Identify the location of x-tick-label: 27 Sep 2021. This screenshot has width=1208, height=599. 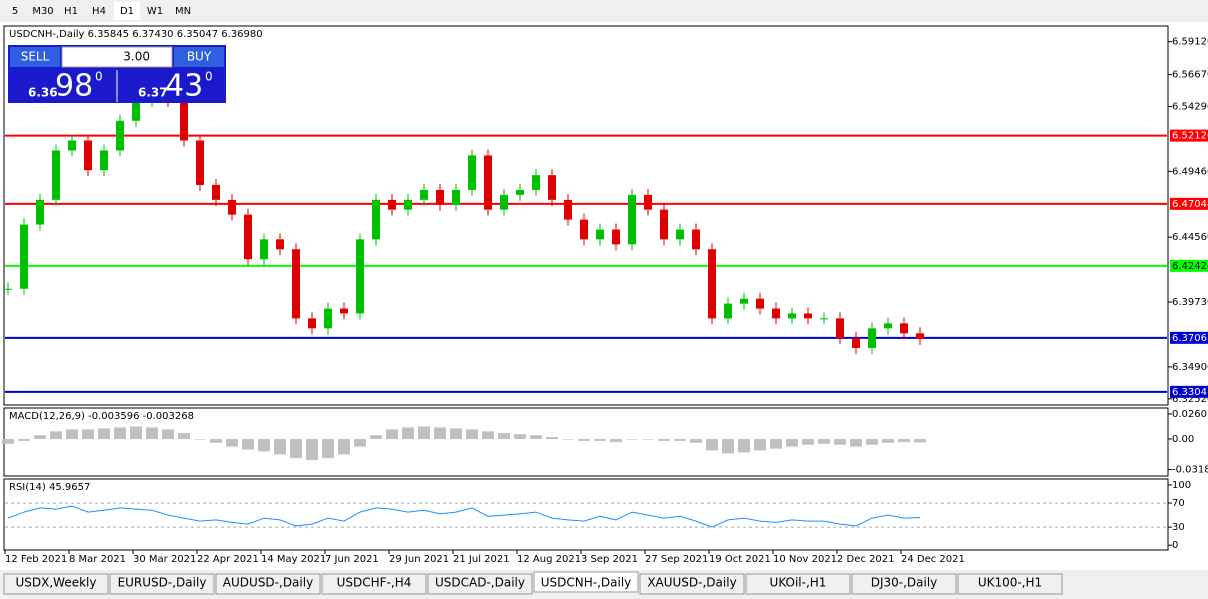
(676, 559).